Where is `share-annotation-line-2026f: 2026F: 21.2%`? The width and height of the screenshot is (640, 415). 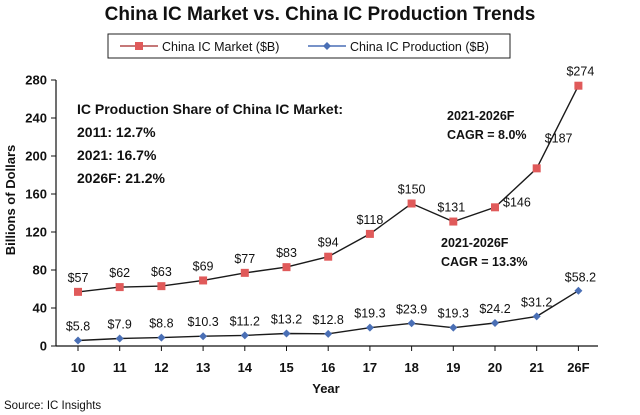 share-annotation-line-2026f: 2026F: 21.2% is located at coordinates (121, 178).